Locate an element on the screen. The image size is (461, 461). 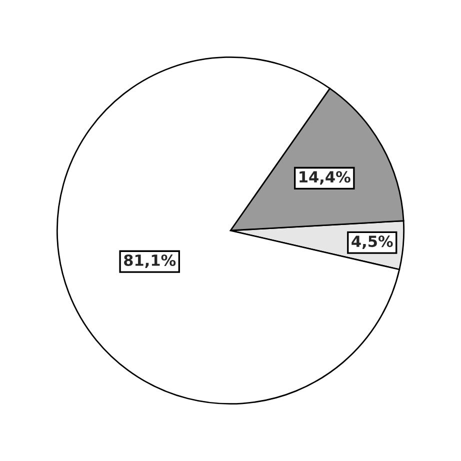
data-label: 4,5% is located at coordinates (372, 243).